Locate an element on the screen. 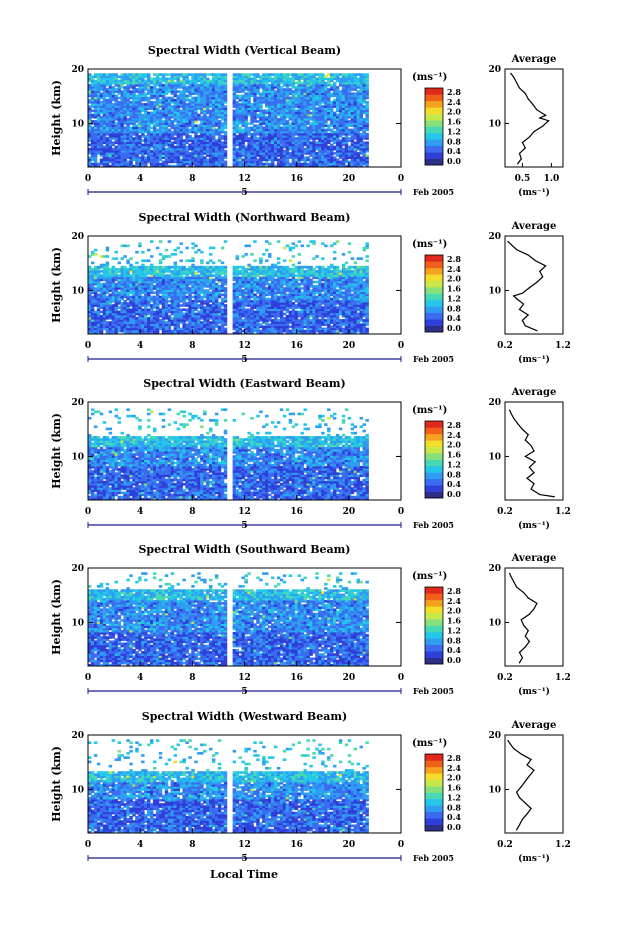 The height and width of the screenshot is (929, 623). y-axis-label: Height (km) is located at coordinates (56, 118).